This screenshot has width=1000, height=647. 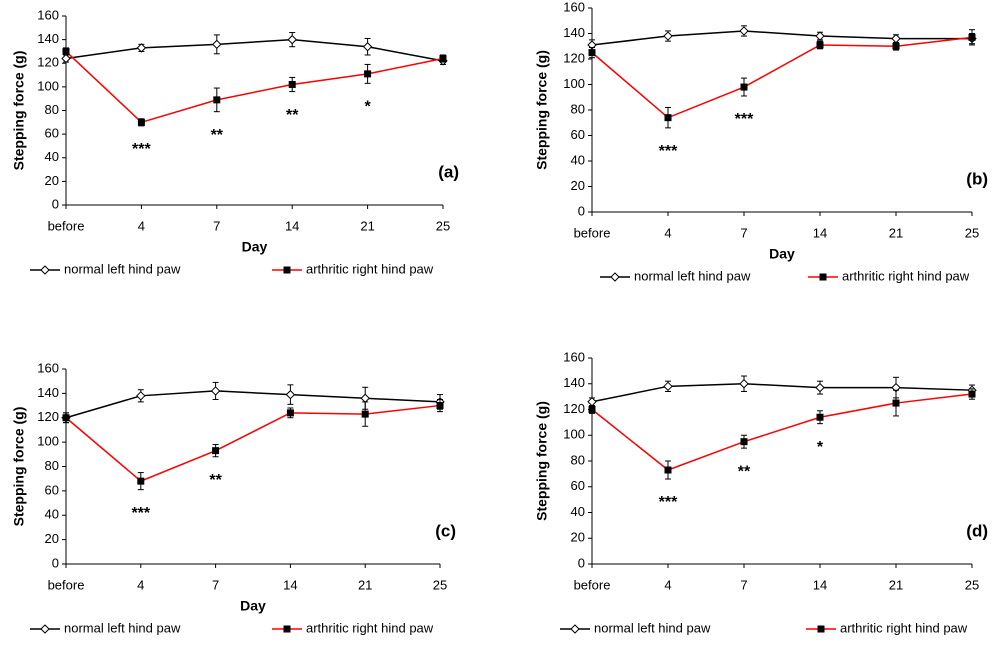 I want to click on panel-label: (b), so click(x=977, y=178).